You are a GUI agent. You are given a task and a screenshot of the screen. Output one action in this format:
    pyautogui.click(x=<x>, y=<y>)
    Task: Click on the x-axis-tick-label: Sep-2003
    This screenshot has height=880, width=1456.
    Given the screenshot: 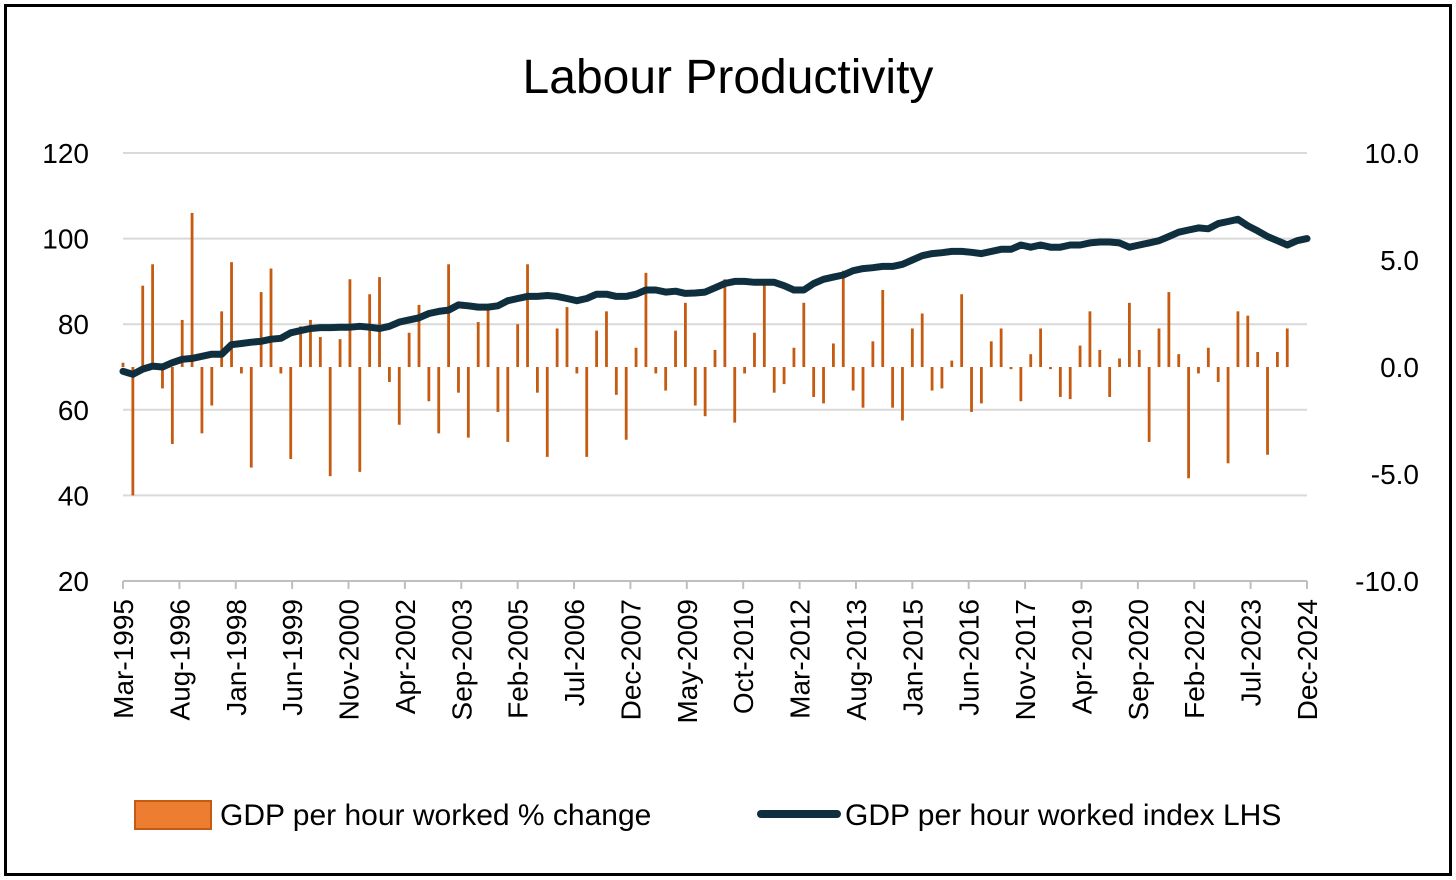 What is the action you would take?
    pyautogui.click(x=461, y=659)
    